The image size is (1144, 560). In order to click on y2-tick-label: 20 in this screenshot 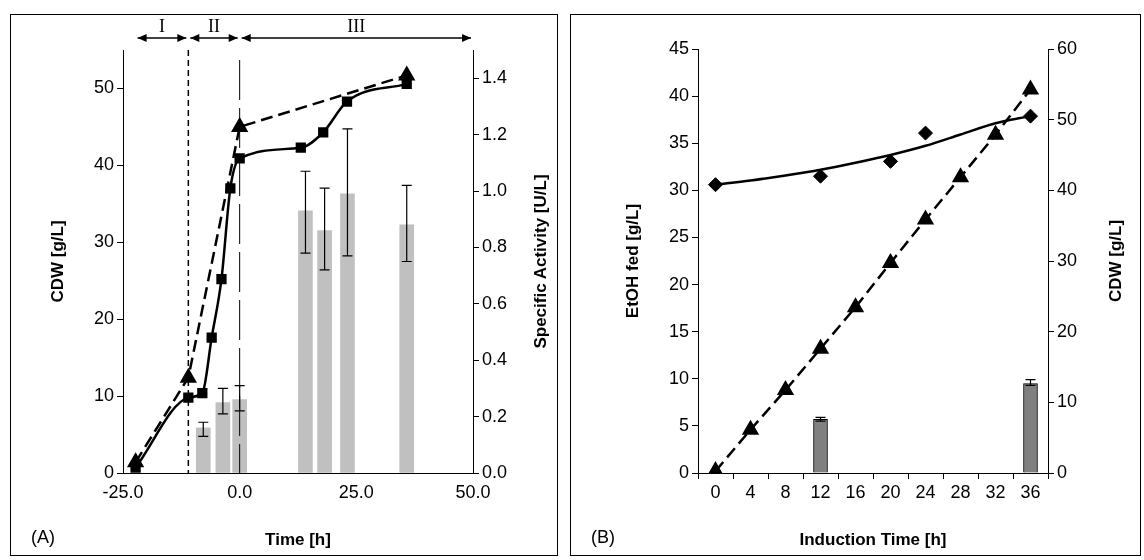, I will do `click(1067, 330)`.